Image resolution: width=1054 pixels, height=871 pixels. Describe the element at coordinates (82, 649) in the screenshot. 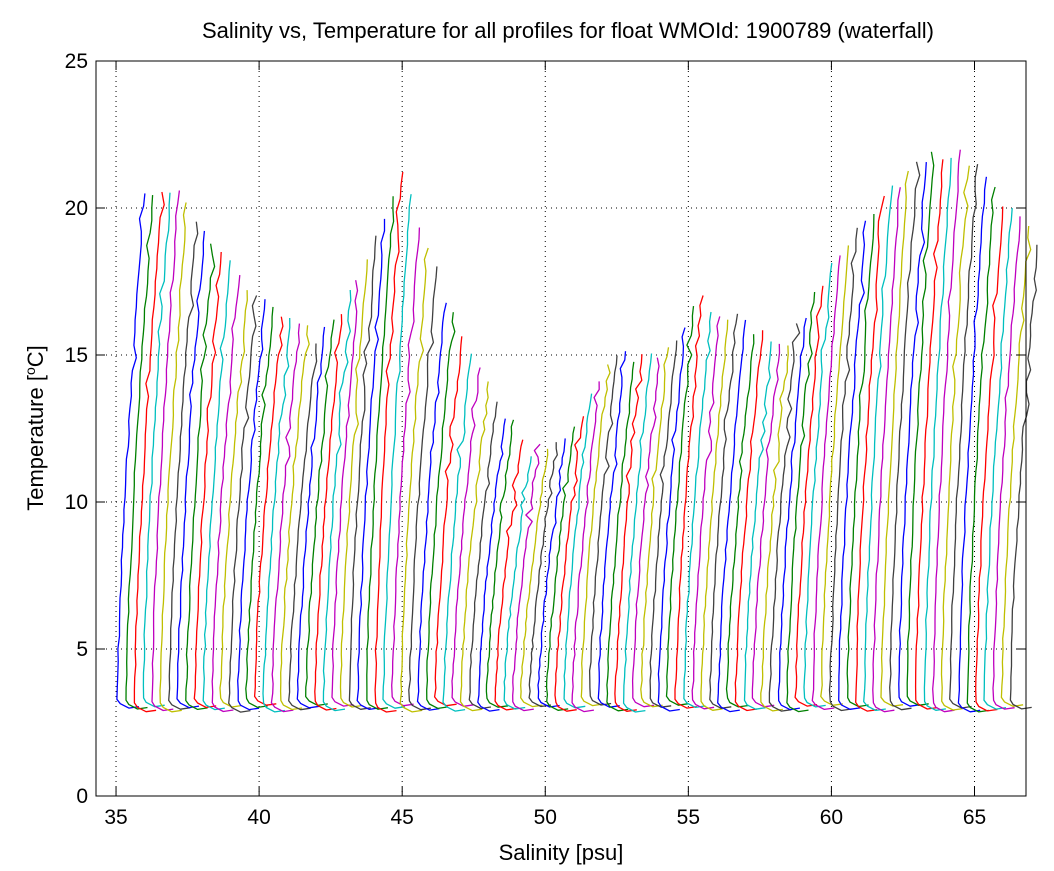

I see `y-tick-label: 5` at that location.